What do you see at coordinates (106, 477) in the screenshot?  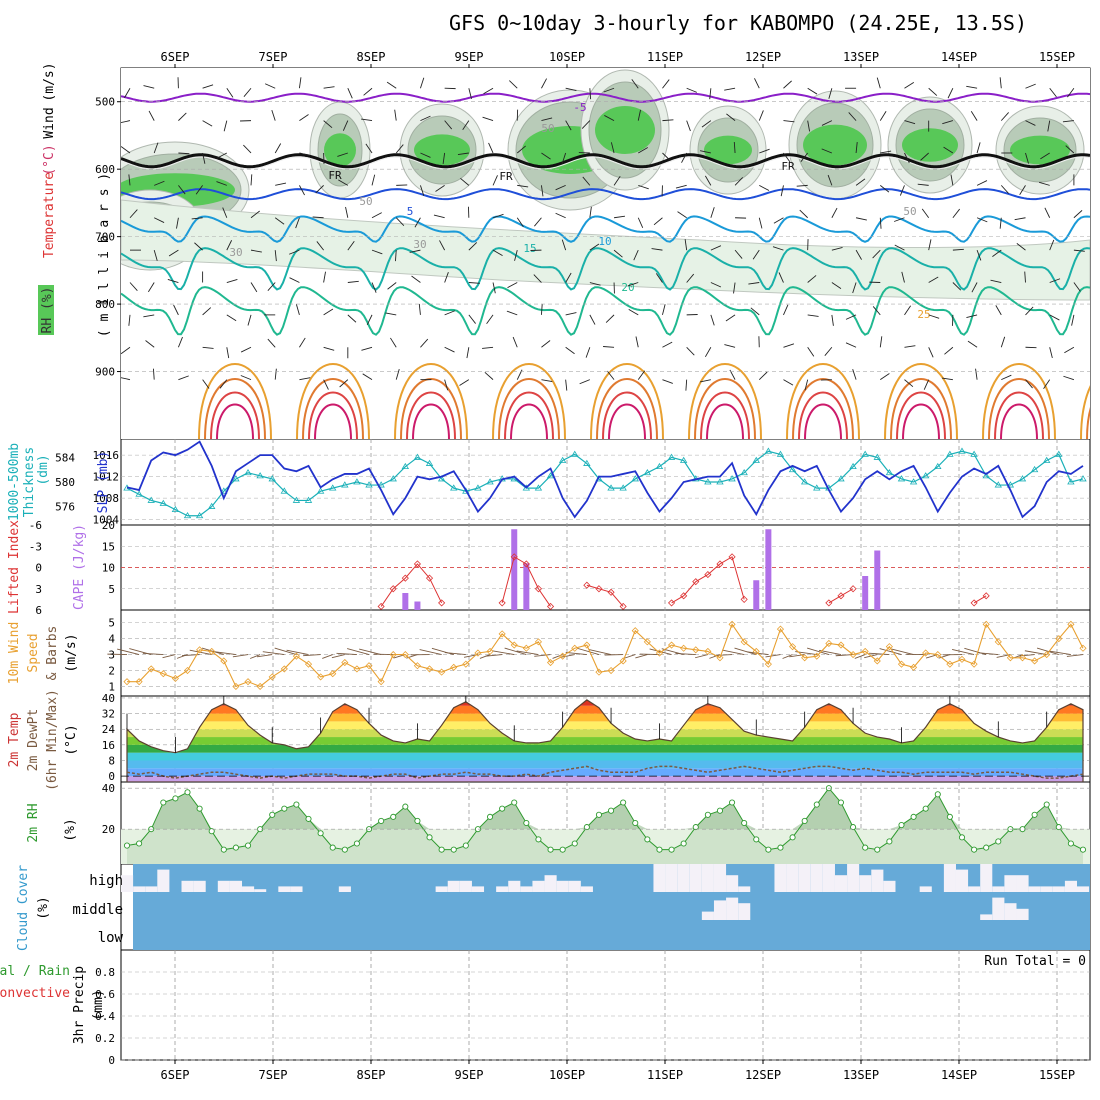 I see `slp-ytick-label: 1012` at bounding box center [106, 477].